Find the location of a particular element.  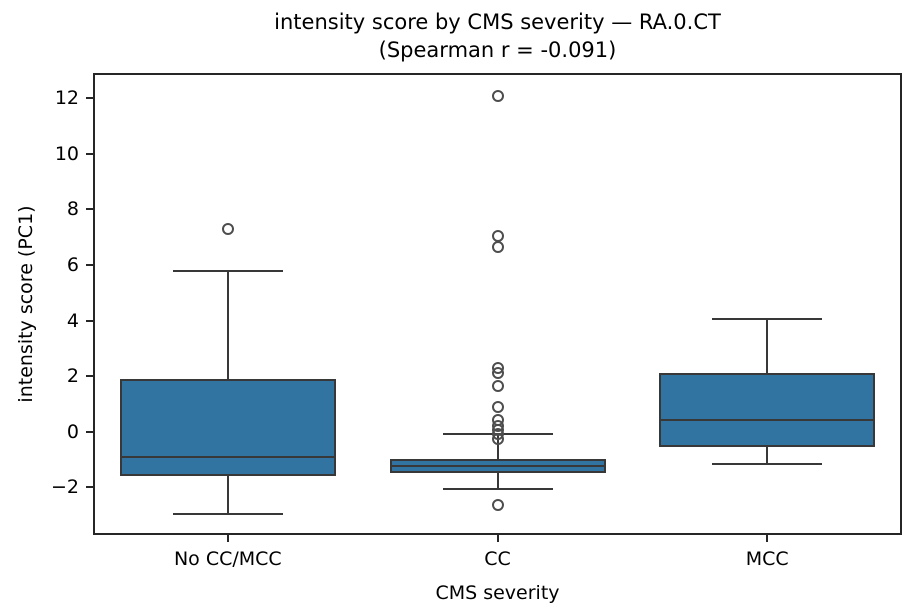

whisker-lower-cap-cc is located at coordinates (497, 488).